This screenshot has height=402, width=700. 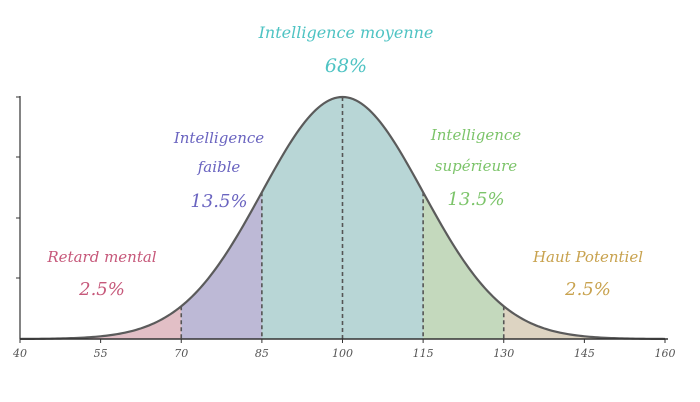 What do you see at coordinates (346, 66) in the screenshot?
I see `band-percent-2: 68%` at bounding box center [346, 66].